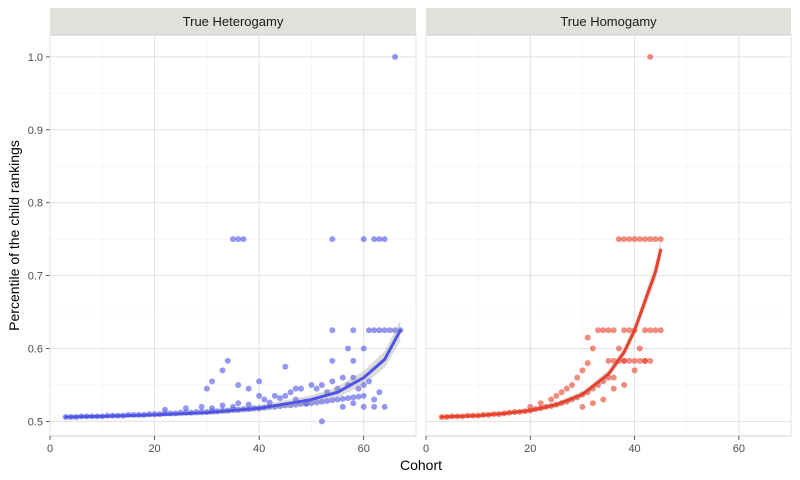 The height and width of the screenshot is (480, 800). Describe the element at coordinates (35, 277) in the screenshot. I see `y-tick-label: 0.7` at that location.